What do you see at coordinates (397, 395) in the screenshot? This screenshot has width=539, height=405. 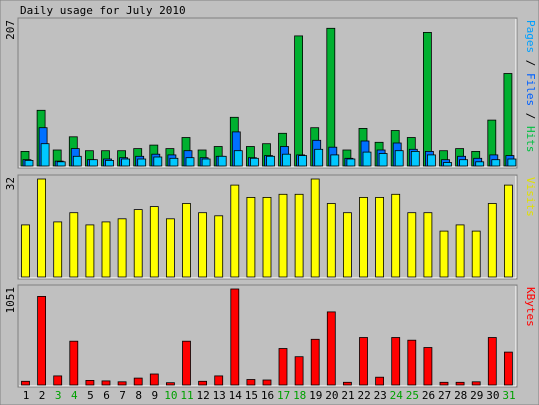 I see `x-tick-label: 24` at bounding box center [397, 395].